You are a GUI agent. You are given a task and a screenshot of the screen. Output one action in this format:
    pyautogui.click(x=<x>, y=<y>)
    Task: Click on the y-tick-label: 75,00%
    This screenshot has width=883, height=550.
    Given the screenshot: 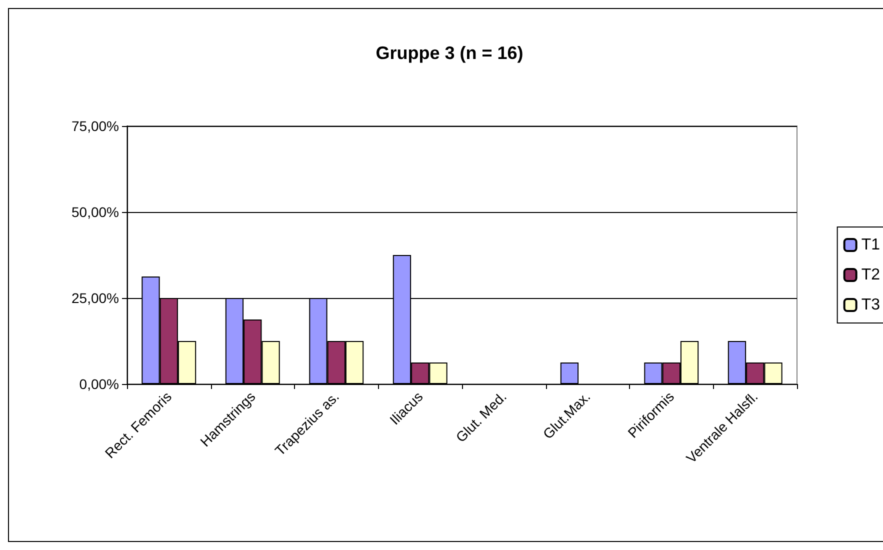 What is the action you would take?
    pyautogui.click(x=95, y=126)
    